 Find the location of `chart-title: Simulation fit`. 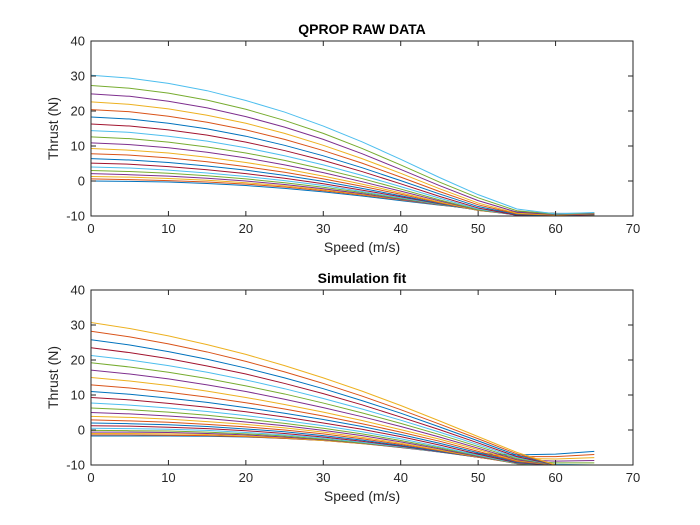

chart-title: Simulation fit is located at coordinates (362, 278).